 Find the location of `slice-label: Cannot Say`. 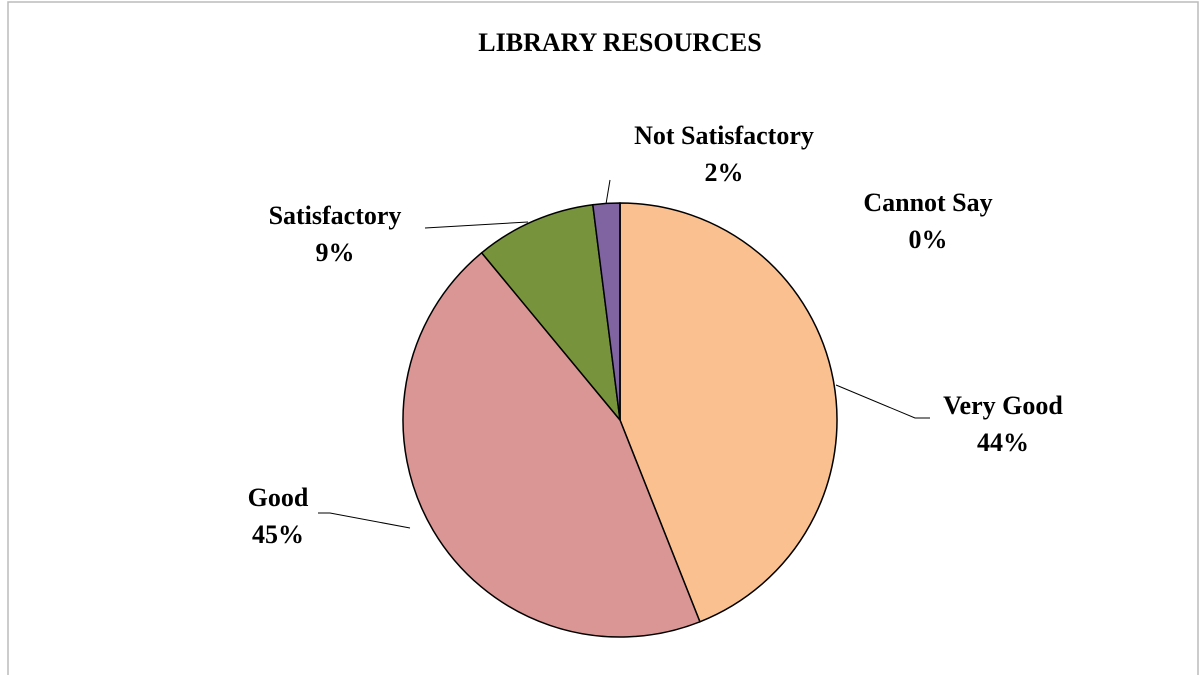

slice-label: Cannot Say is located at coordinates (927, 202).